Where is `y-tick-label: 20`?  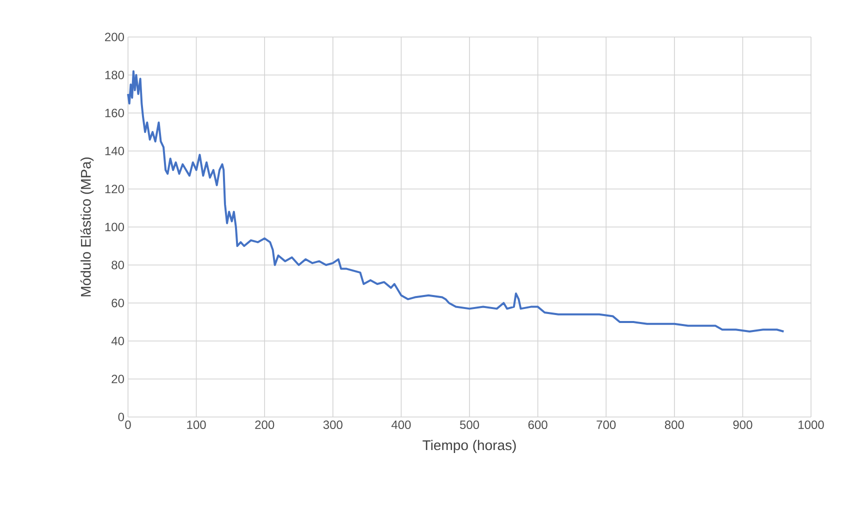 y-tick-label: 20 is located at coordinates (118, 379).